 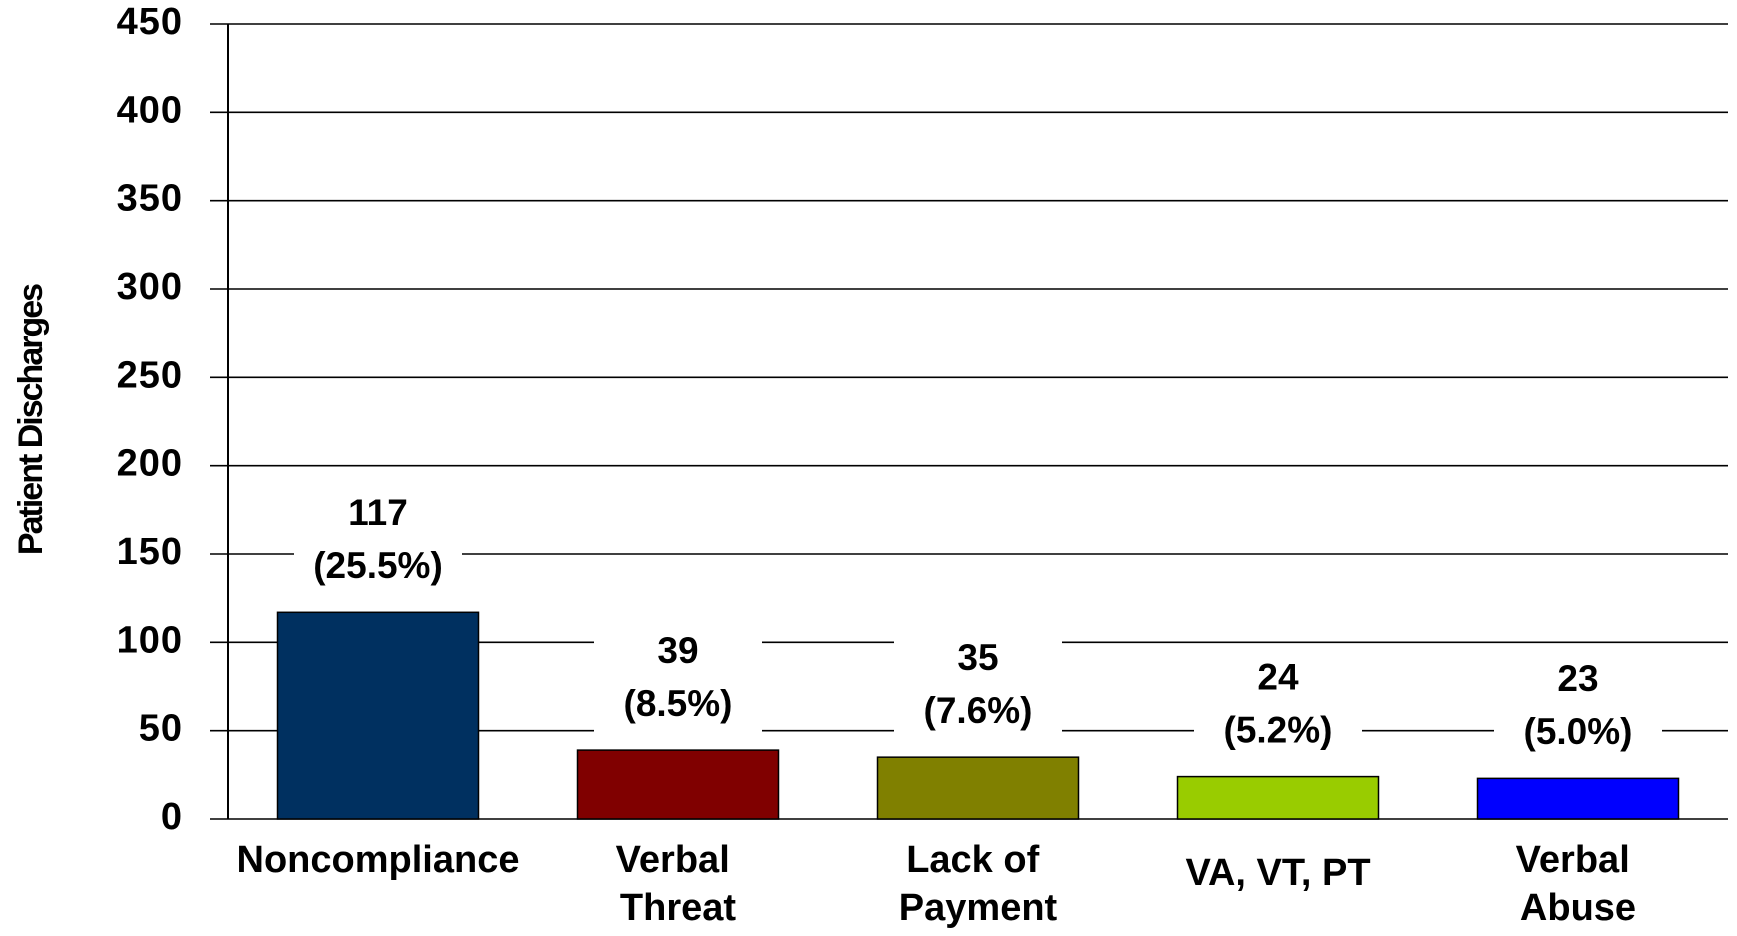 I want to click on x-tick-label-line: Lack of, so click(x=978, y=860).